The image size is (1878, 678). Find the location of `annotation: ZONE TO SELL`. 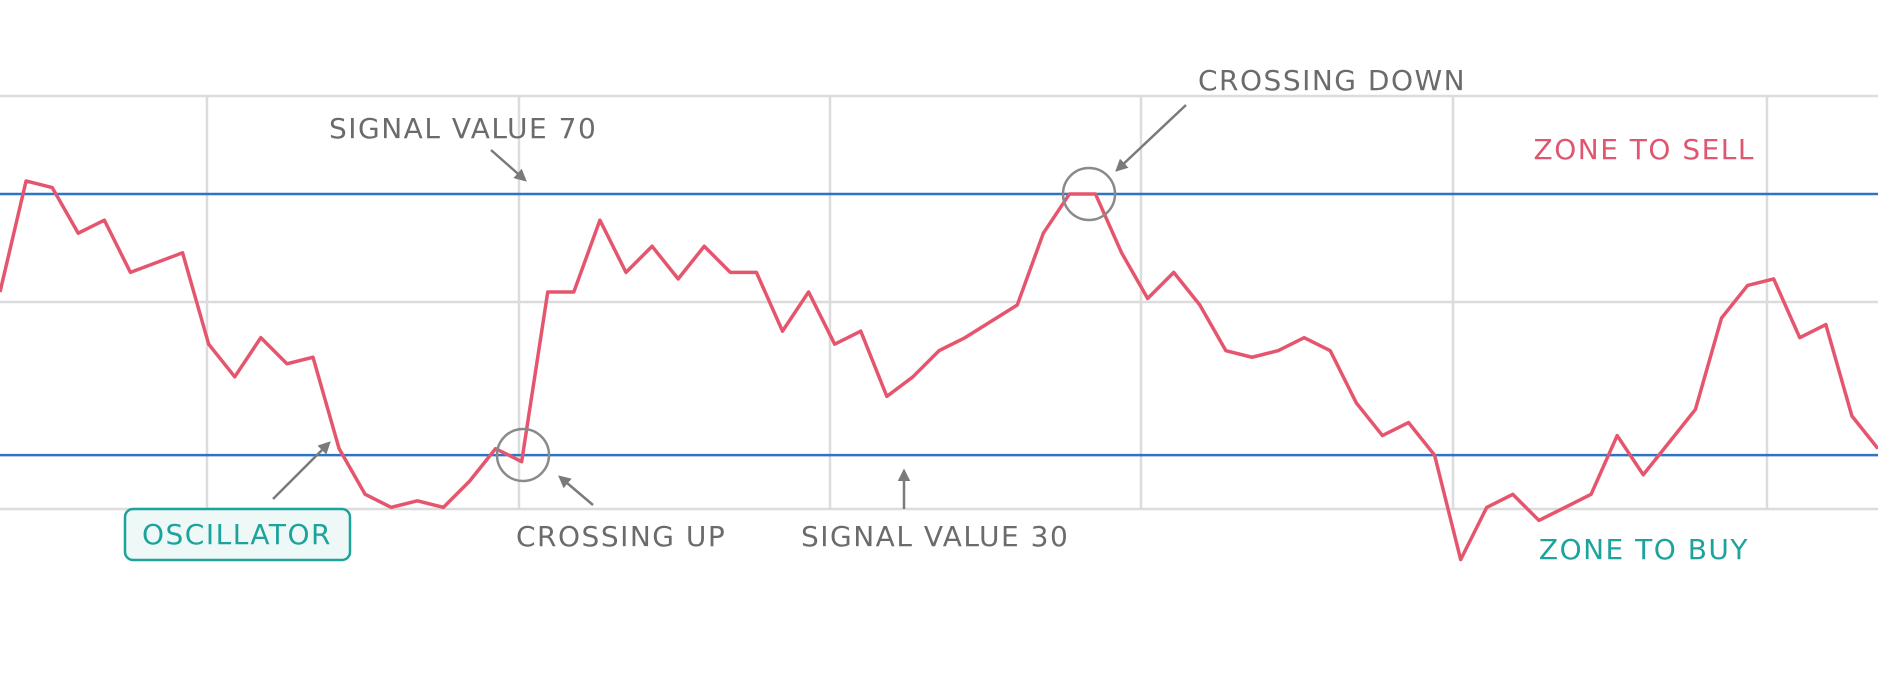

annotation: ZONE TO SELL is located at coordinates (1644, 149).